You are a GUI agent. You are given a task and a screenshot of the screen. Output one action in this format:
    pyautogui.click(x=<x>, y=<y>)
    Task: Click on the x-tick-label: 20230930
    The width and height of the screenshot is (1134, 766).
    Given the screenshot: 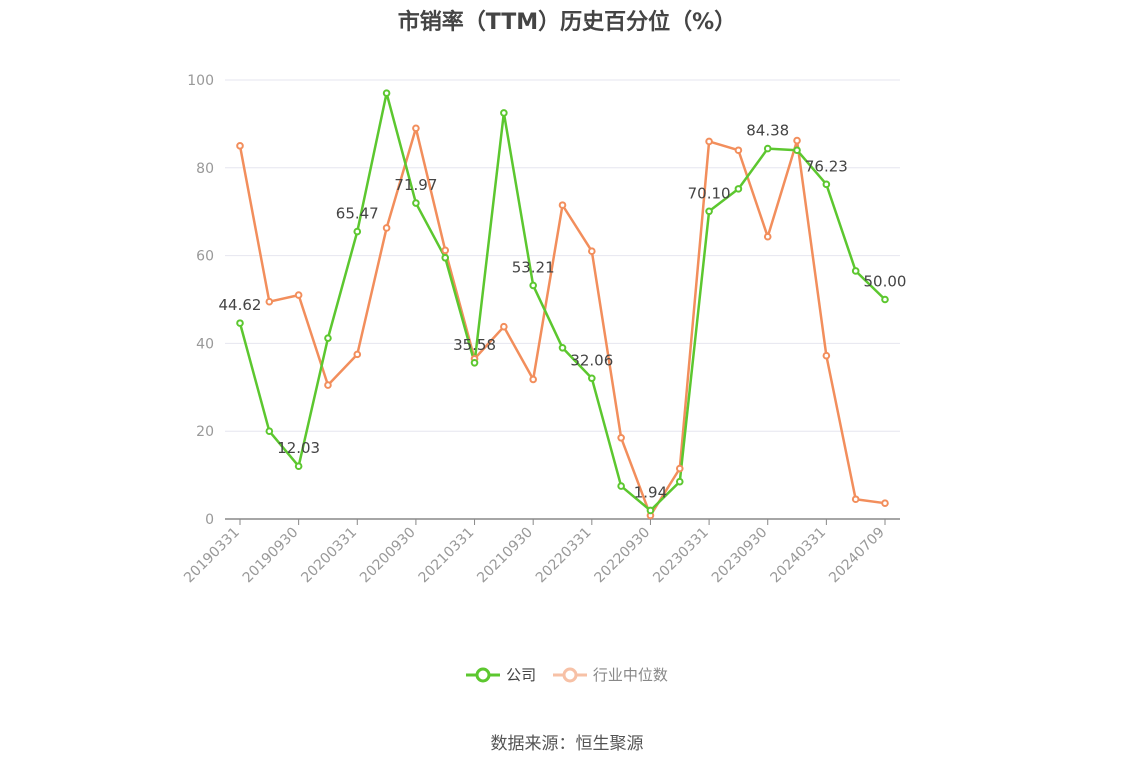 What is the action you would take?
    pyautogui.click(x=740, y=556)
    